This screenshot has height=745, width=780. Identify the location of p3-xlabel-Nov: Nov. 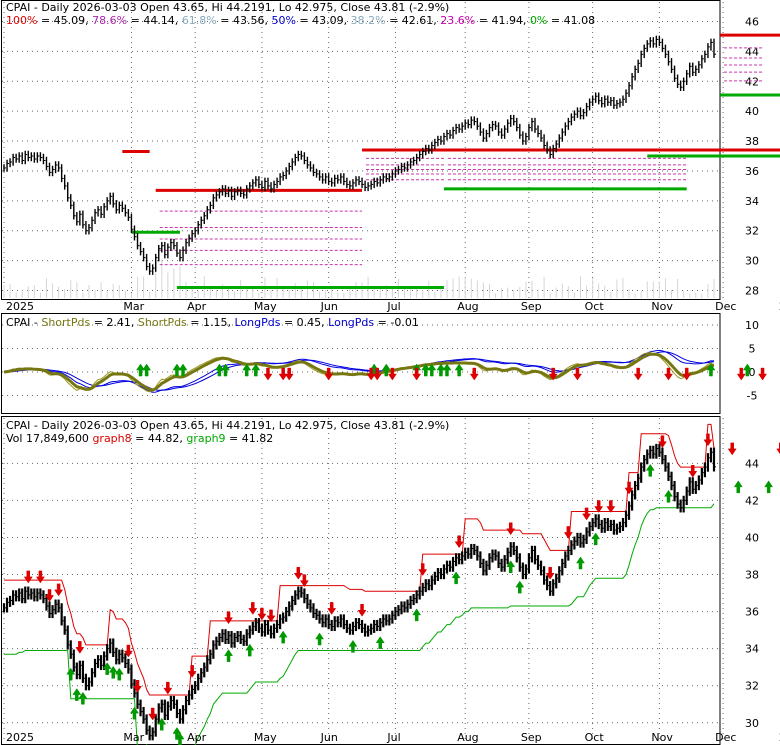
(662, 737).